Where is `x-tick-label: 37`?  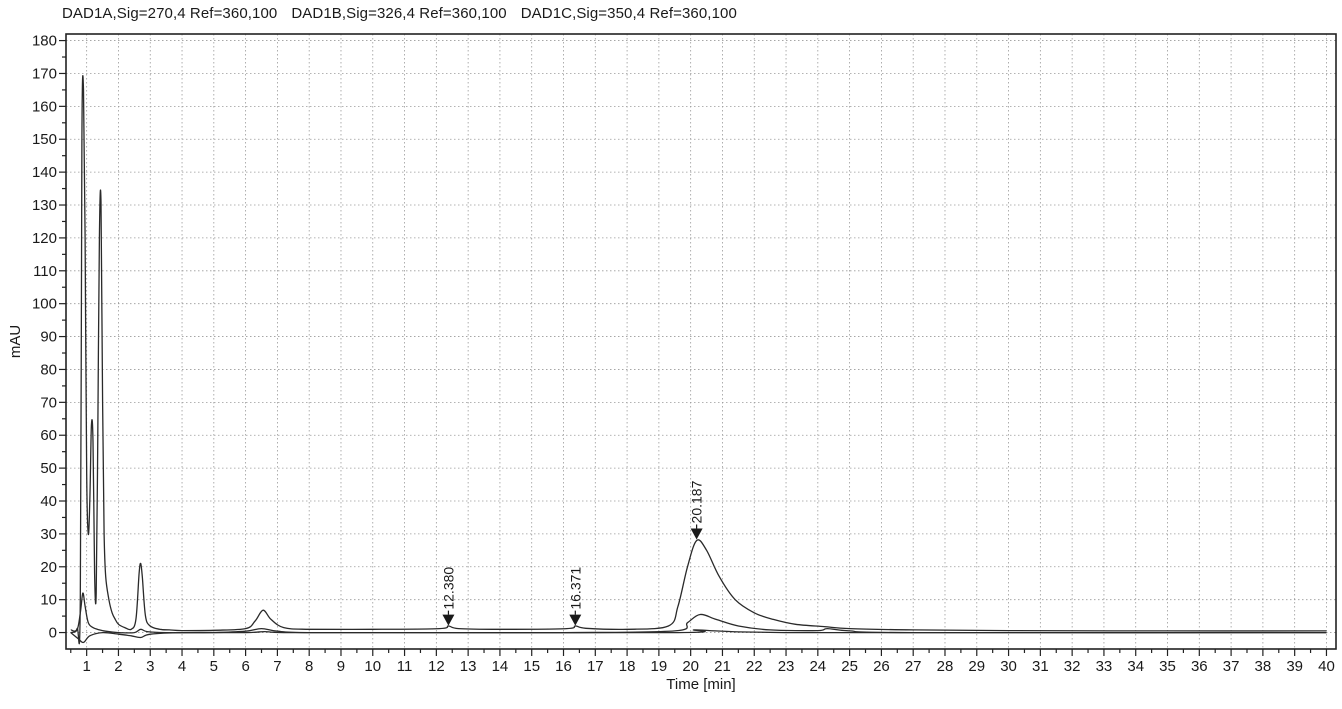
x-tick-label: 37 is located at coordinates (1231, 666).